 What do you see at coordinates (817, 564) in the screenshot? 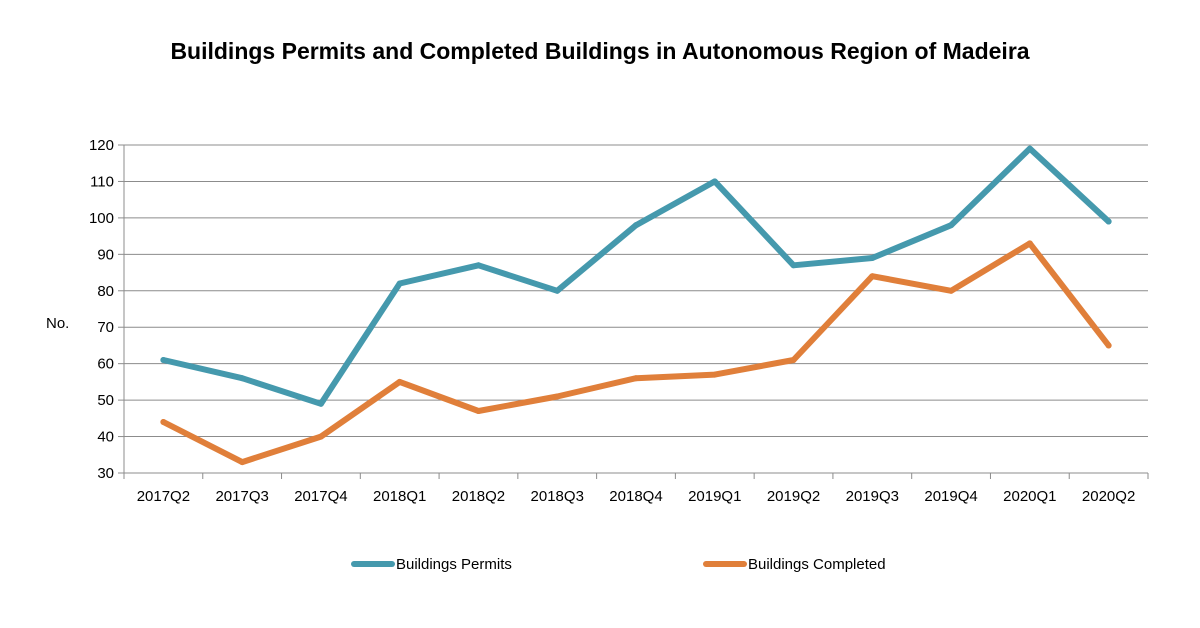
I see `legend-label: Buildings Completed` at bounding box center [817, 564].